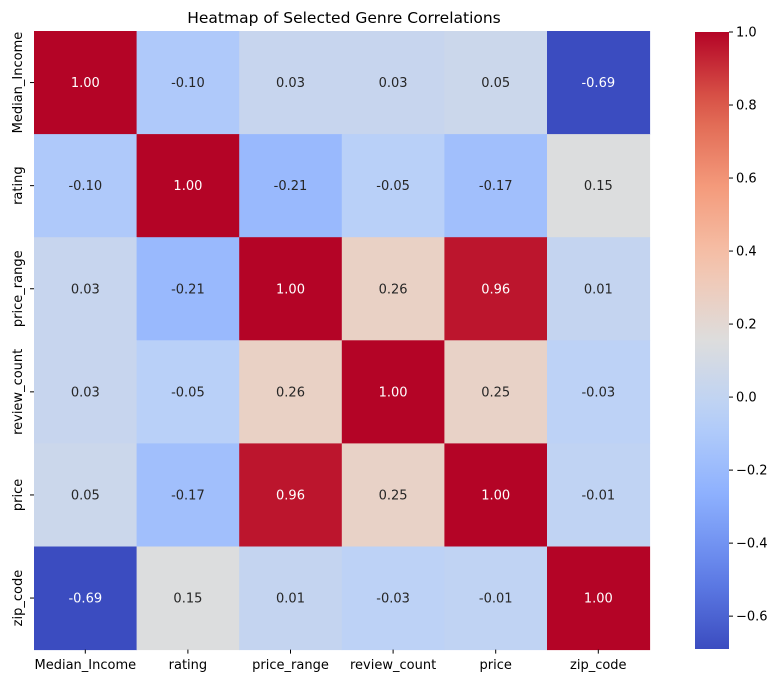 This screenshot has width=776, height=682. I want to click on heatmap-cell-price-median-income, so click(86, 495).